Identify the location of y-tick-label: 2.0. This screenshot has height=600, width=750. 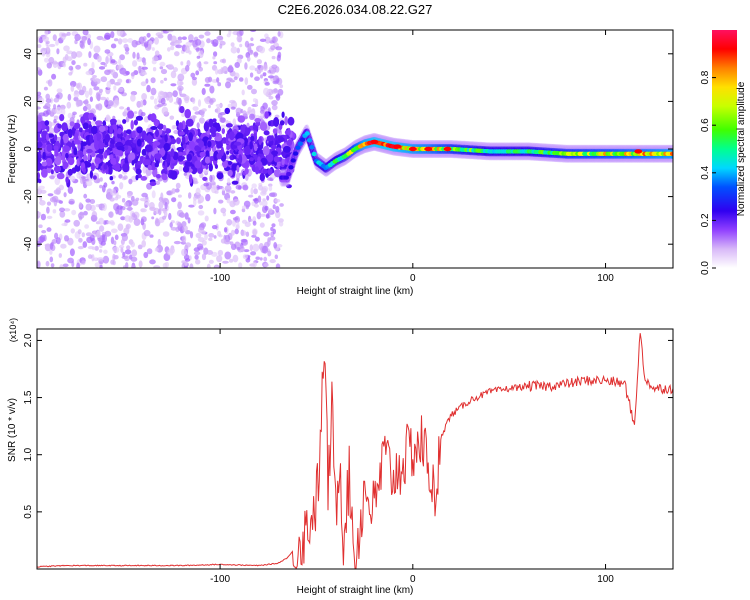
(28, 340).